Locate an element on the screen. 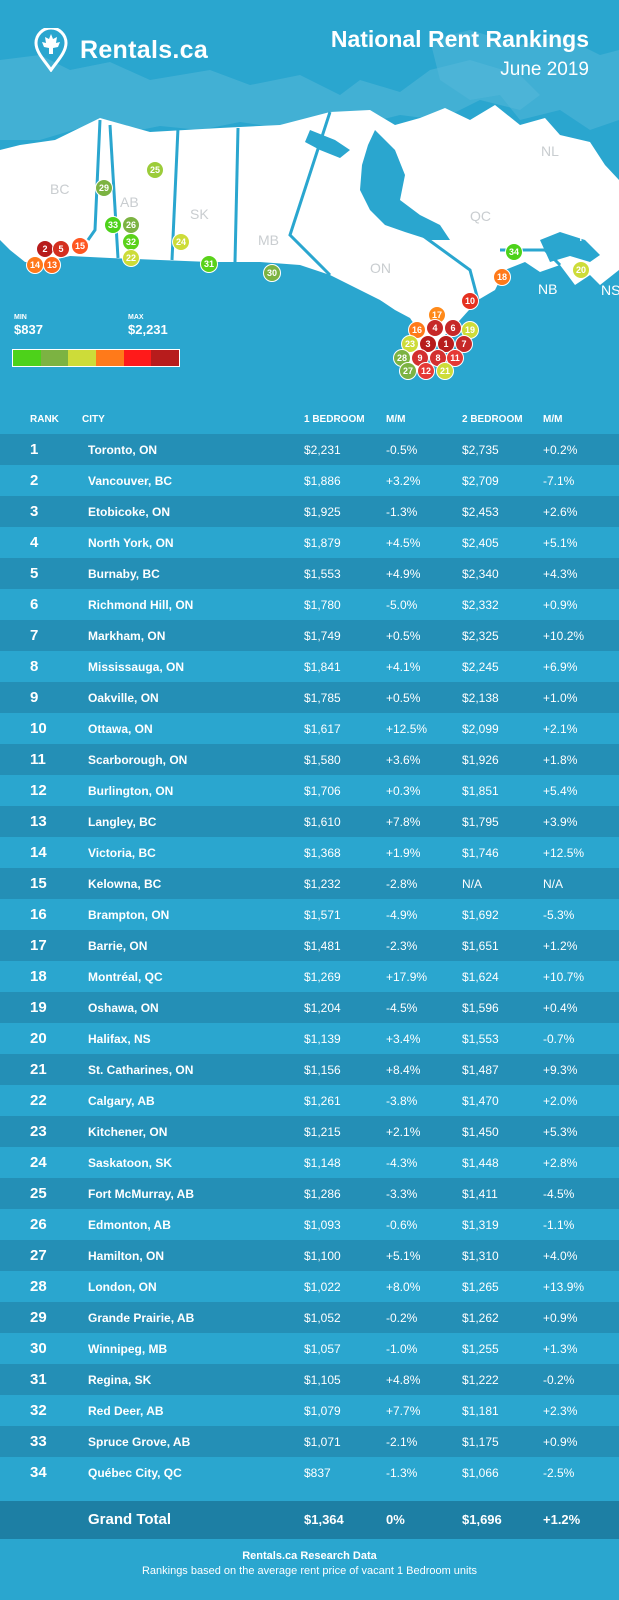 The image size is (619, 1600). city-cell: Calgary, AB is located at coordinates (121, 1101).